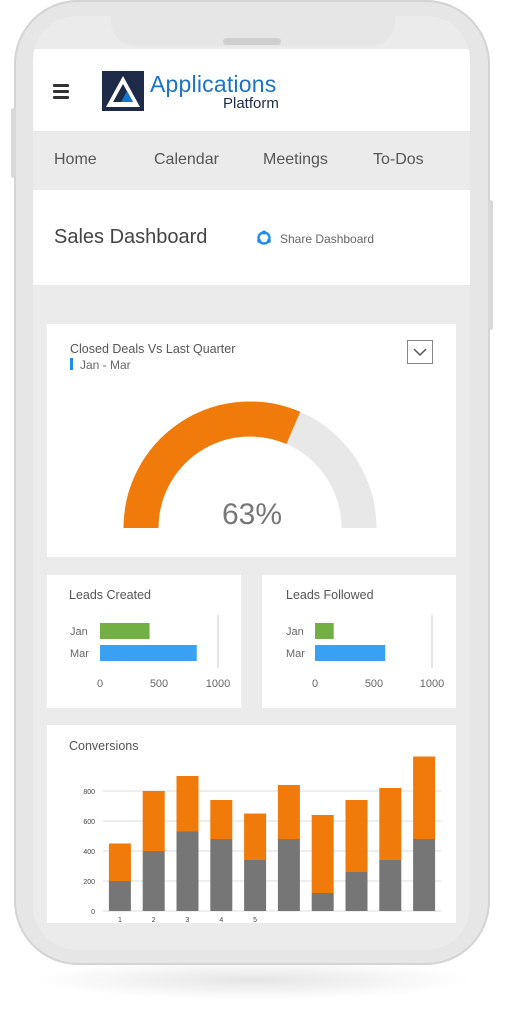 This screenshot has height=1024, width=505. I want to click on nav-meetings: Meetings, so click(295, 159).